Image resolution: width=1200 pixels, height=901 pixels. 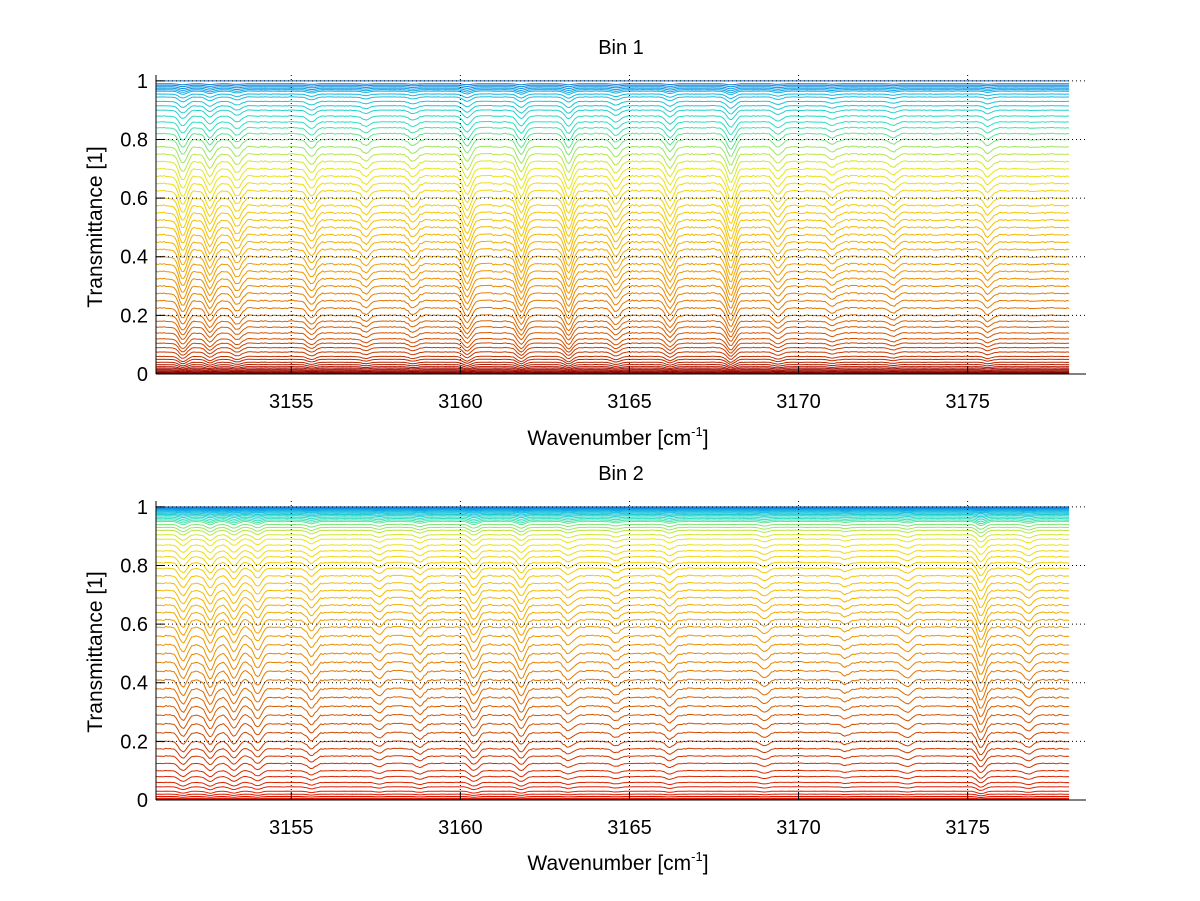 What do you see at coordinates (134, 684) in the screenshot?
I see `y-tick-label: 0.4` at bounding box center [134, 684].